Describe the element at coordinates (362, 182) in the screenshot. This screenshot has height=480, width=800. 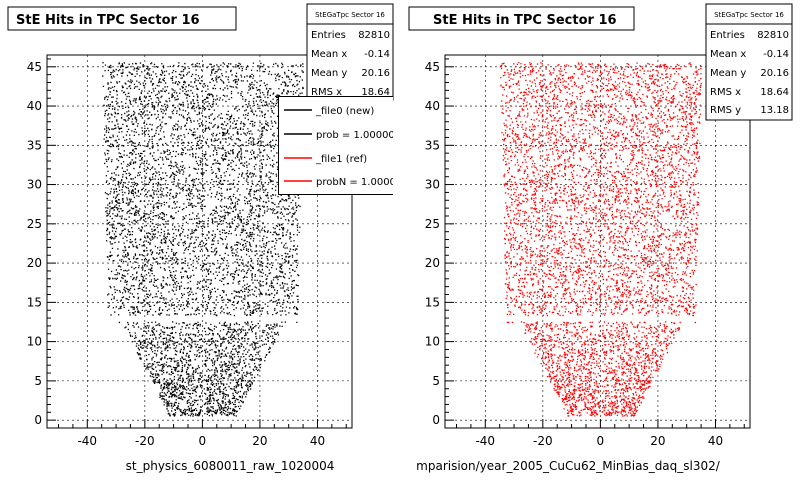
I see `legend-label-3: probN = 1.000000` at that location.